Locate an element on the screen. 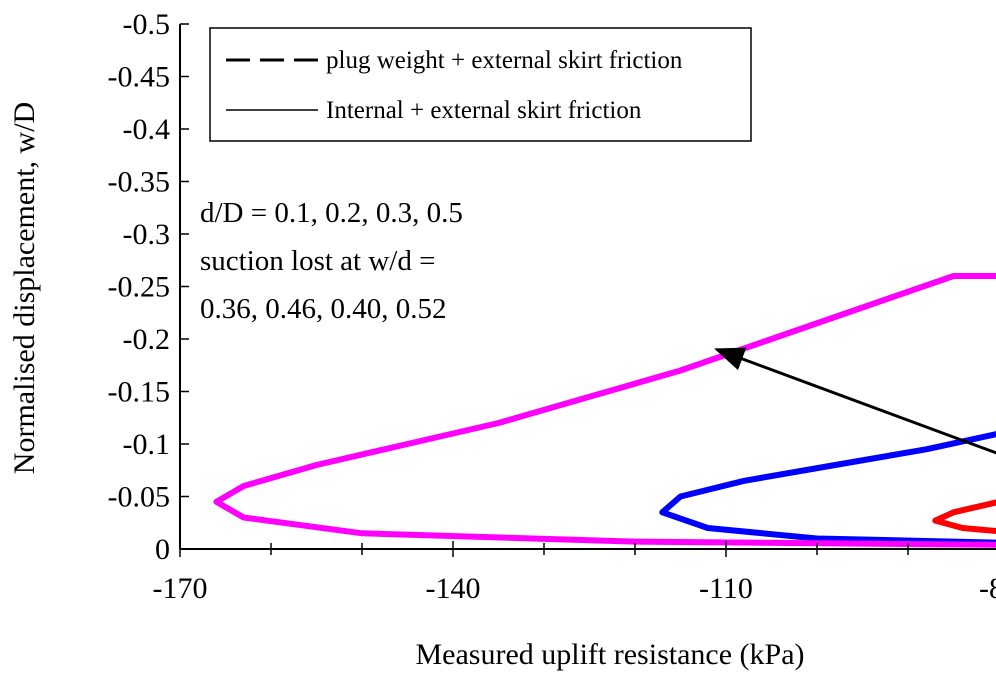  y-tick-label: -0.15 is located at coordinates (139, 392).